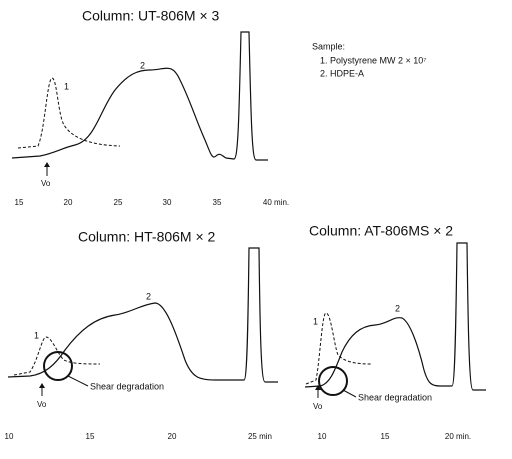 The width and height of the screenshot is (512, 459). I want to click on panel-title: Column: AT-806MS × 2, so click(381, 231).